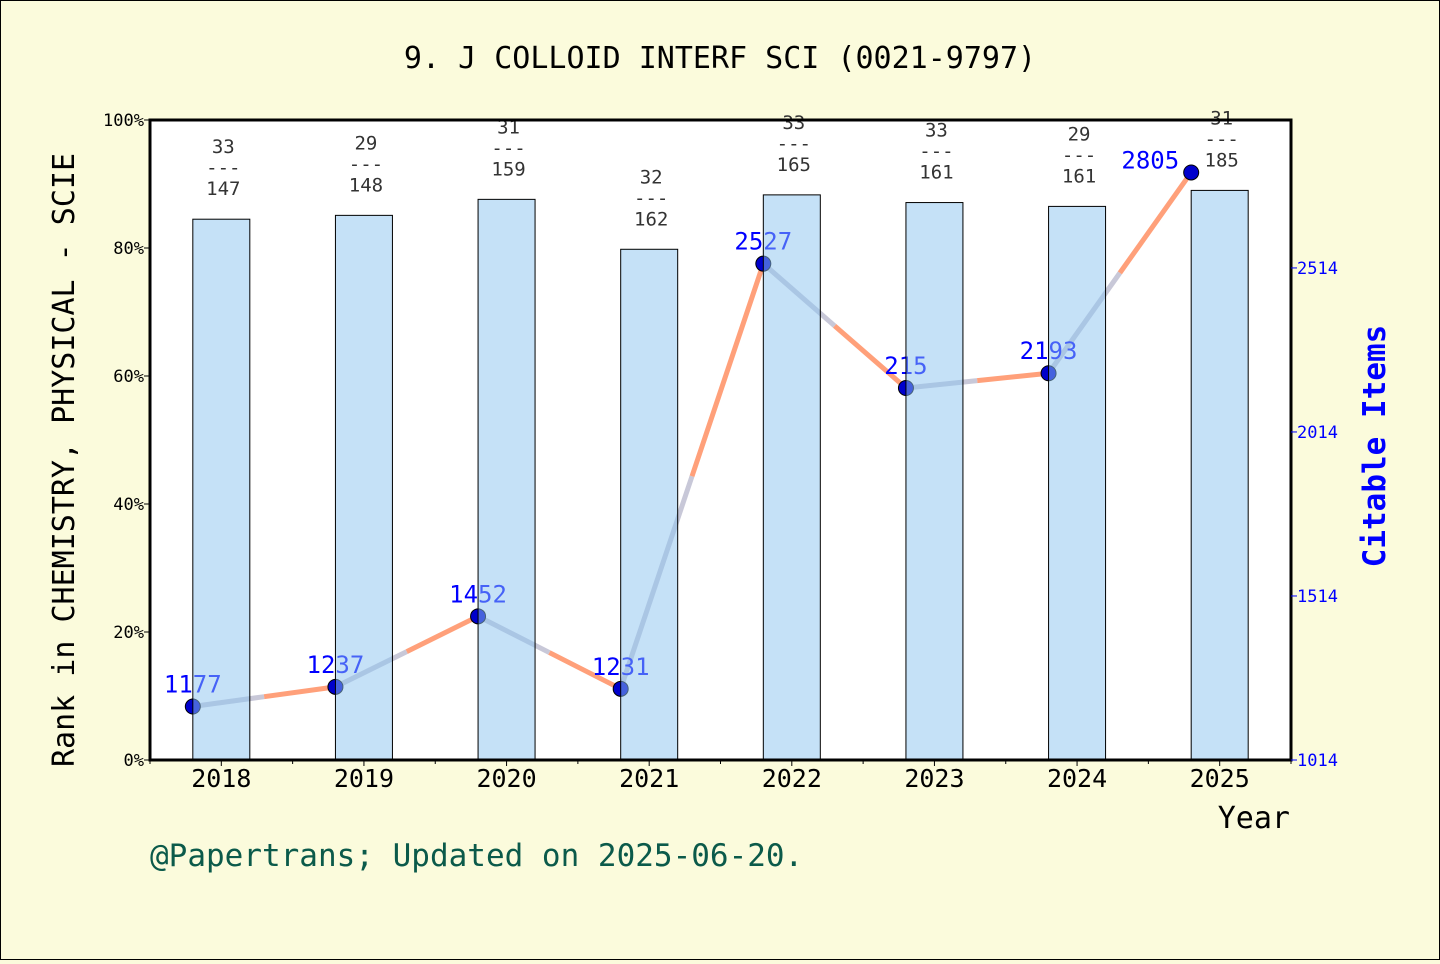  Describe the element at coordinates (366, 185) in the screenshot. I see `total-label: 148` at that location.